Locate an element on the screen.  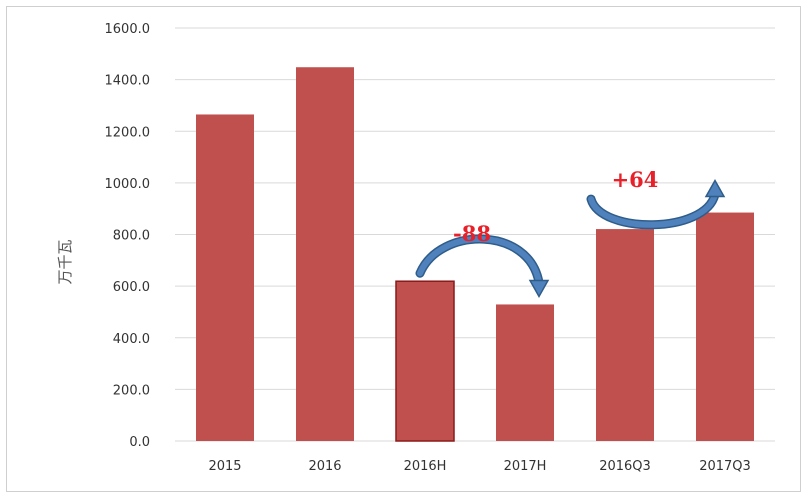
y-tick-label: 1000.0 is located at coordinates (128, 184).